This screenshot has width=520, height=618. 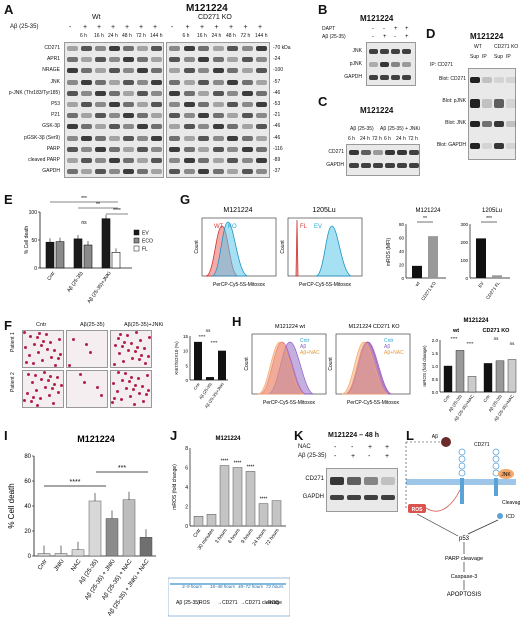 What do you see at coordinates (482, 445) in the screenshot?
I see `diagram-label-cd271: CD271` at bounding box center [482, 445].